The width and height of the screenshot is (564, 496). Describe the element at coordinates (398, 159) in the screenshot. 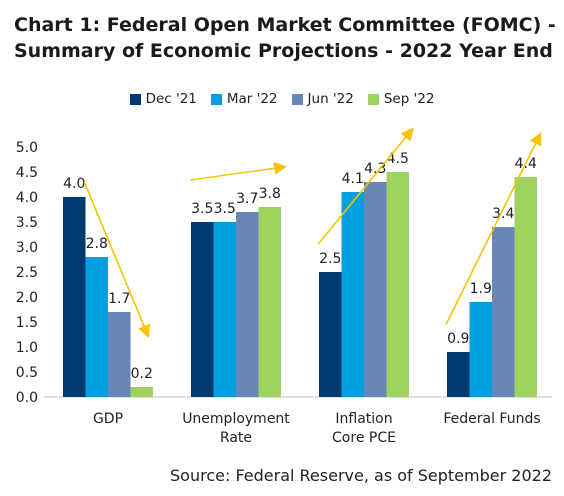

I see `data-label: 4.5` at that location.